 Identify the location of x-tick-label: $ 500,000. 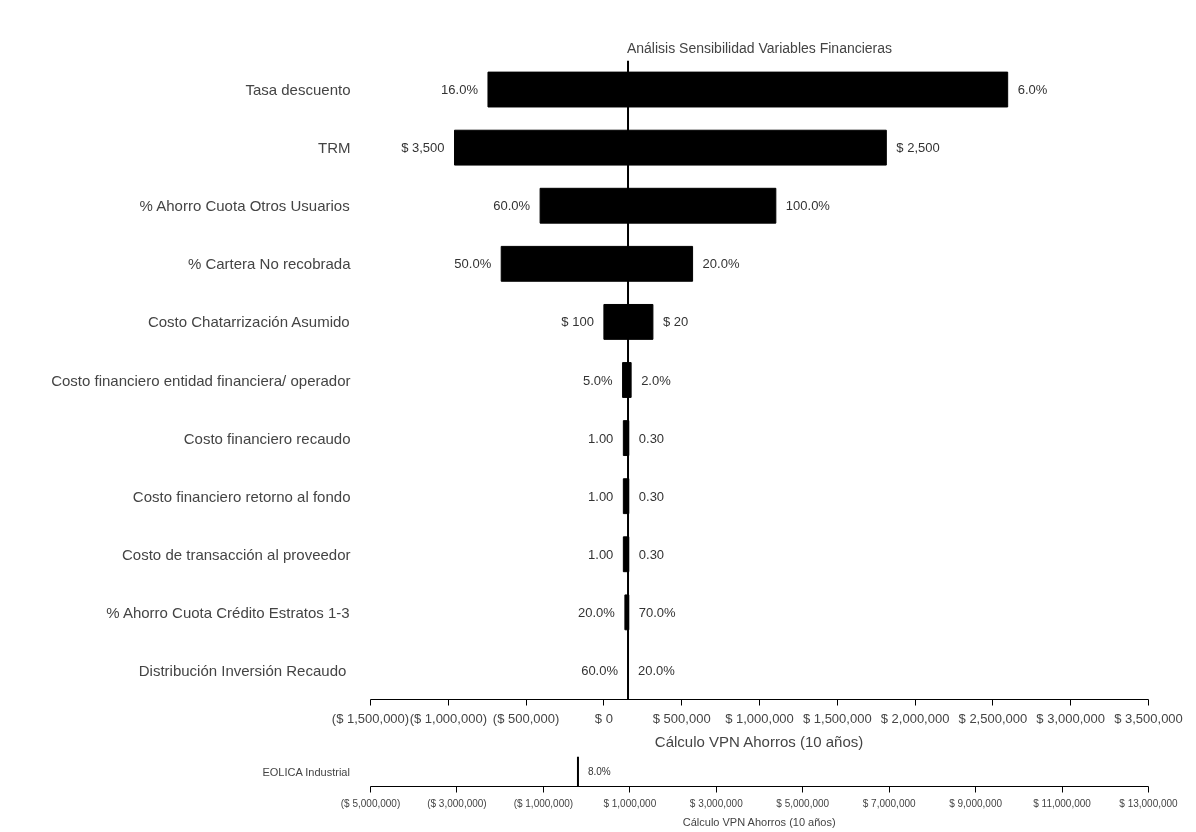
(681, 718).